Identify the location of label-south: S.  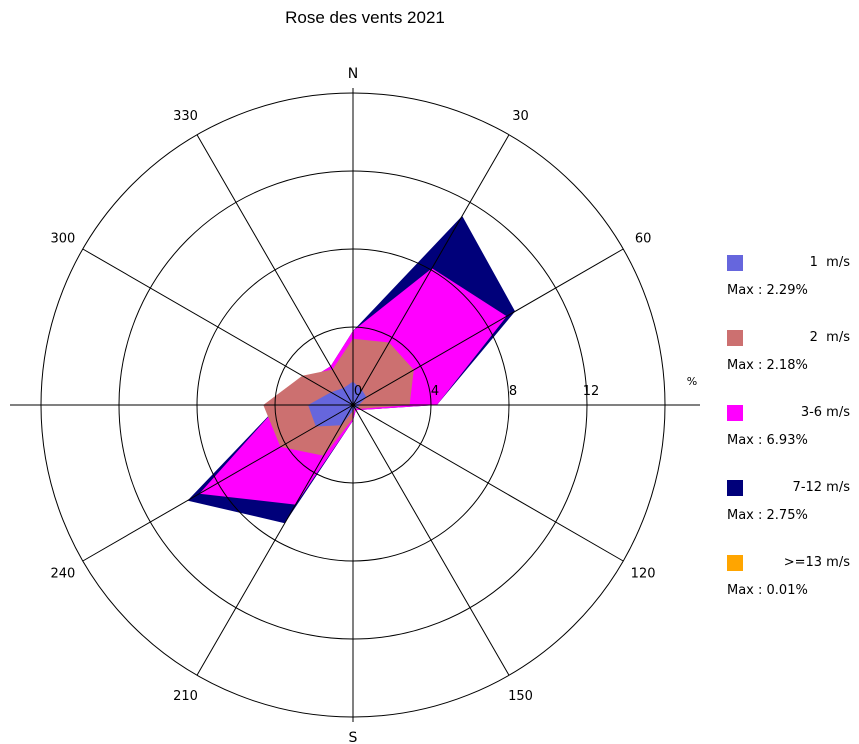
(353, 737).